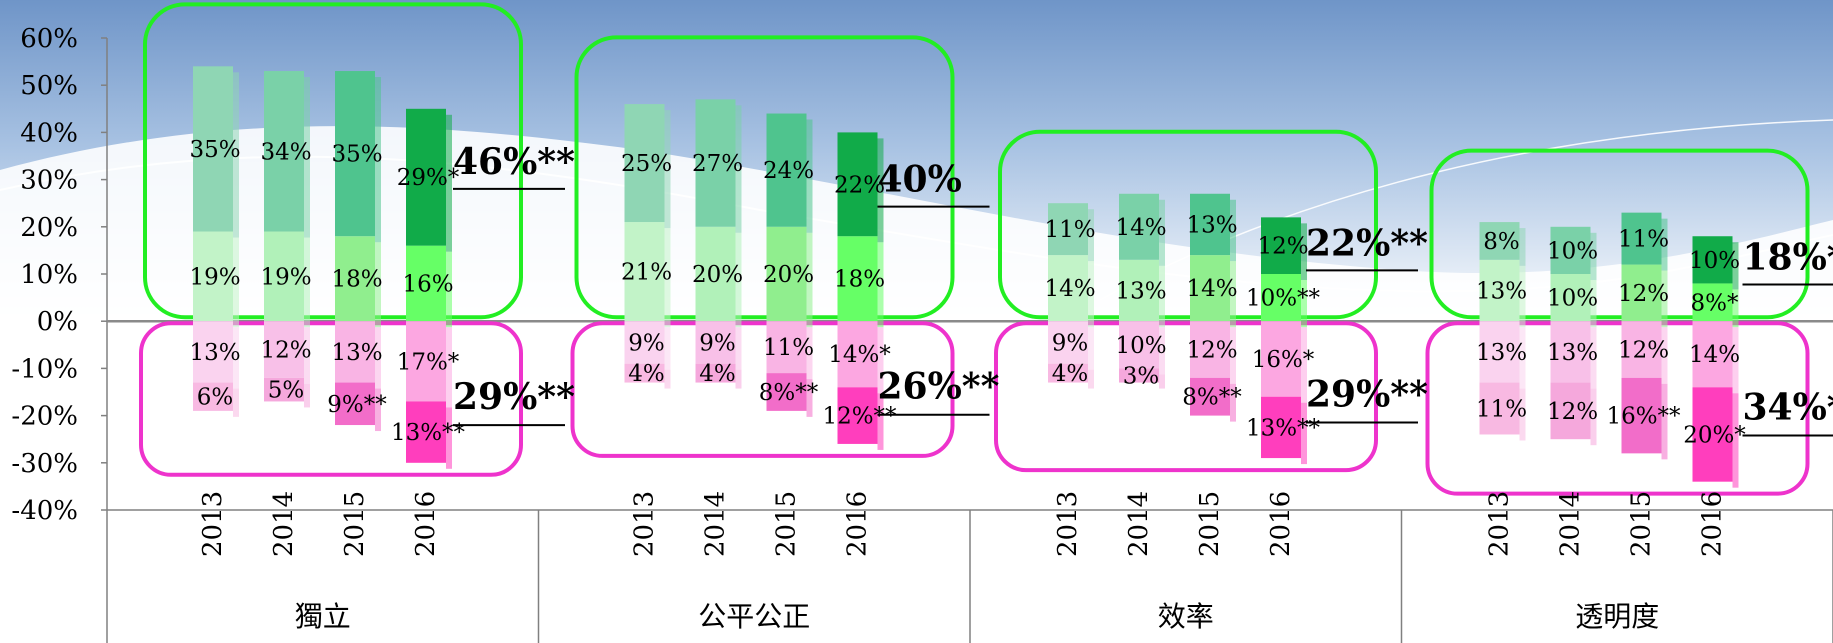 The width and height of the screenshot is (1833, 643). I want to click on bar-segment-negative-inner-label: 17%*, so click(428, 362).